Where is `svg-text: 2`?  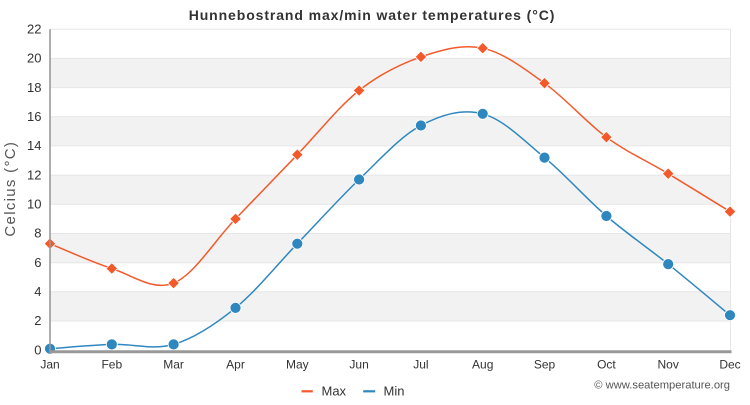 svg-text: 2 is located at coordinates (37, 320).